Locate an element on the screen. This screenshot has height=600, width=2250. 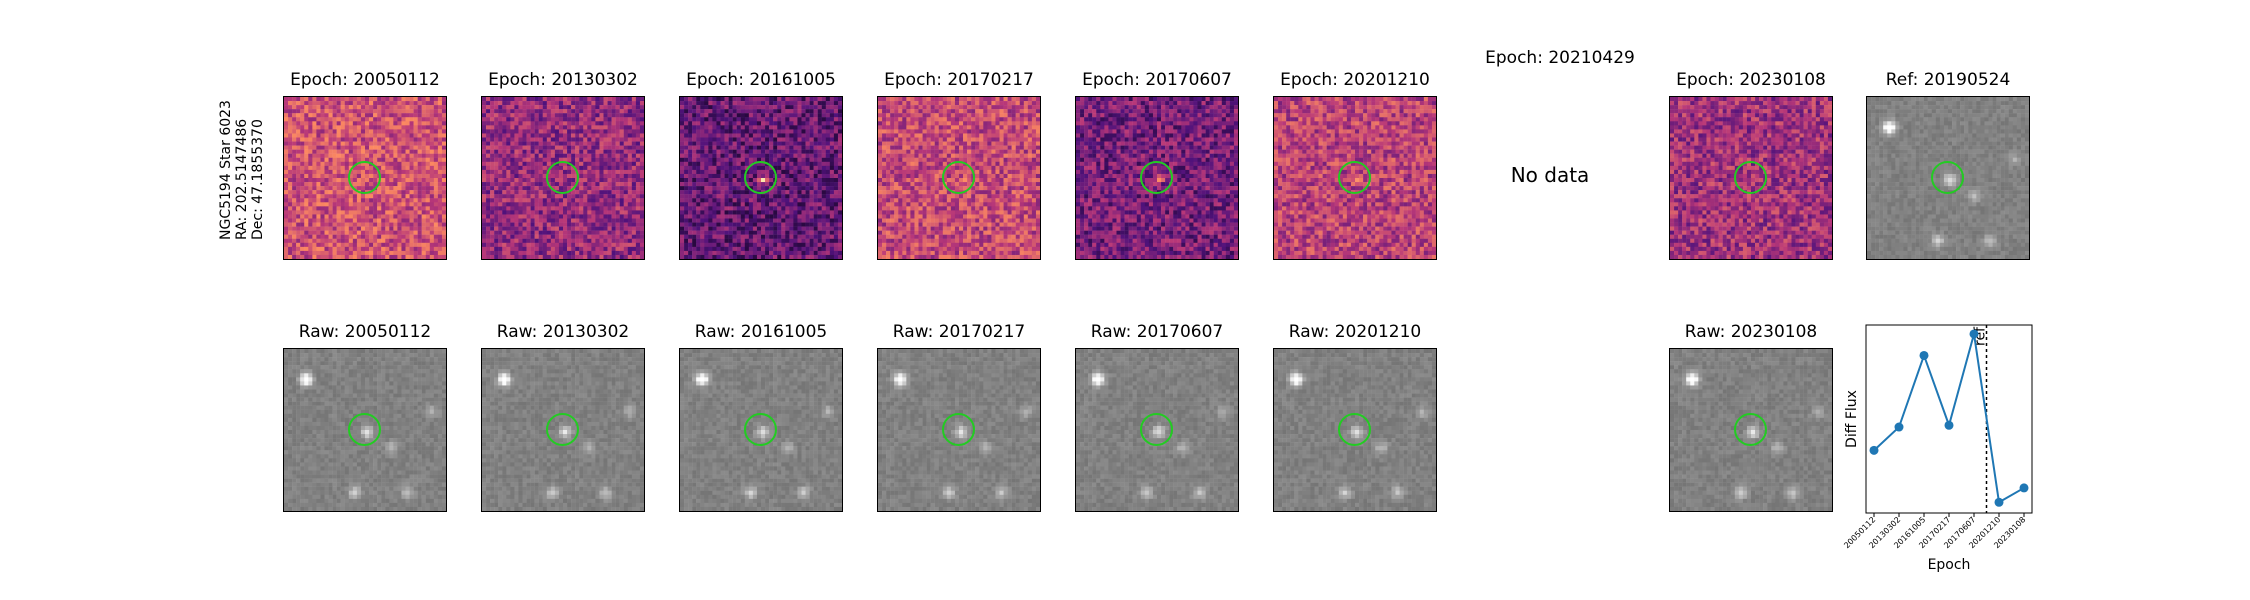
raw-panel-4-pixels is located at coordinates (959, 430).